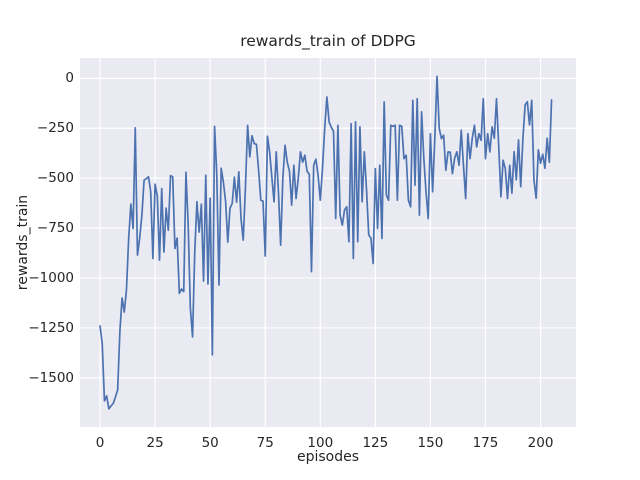 Image resolution: width=640 pixels, height=480 pixels. I want to click on x-tick-label: 25, so click(155, 443).